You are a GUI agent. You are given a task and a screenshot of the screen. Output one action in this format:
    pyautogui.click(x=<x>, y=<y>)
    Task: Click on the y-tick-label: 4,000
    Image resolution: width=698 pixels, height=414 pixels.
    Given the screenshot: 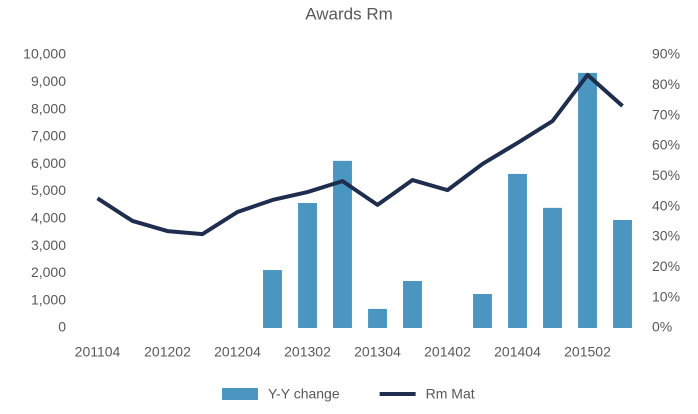 What is the action you would take?
    pyautogui.click(x=48, y=218)
    